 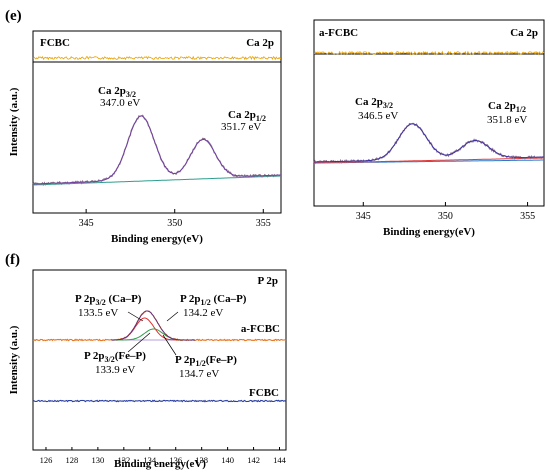 What do you see at coordinates (199, 374) in the screenshot?
I see `comp-energy-p2p12-fep: 134.7 eV` at bounding box center [199, 374].